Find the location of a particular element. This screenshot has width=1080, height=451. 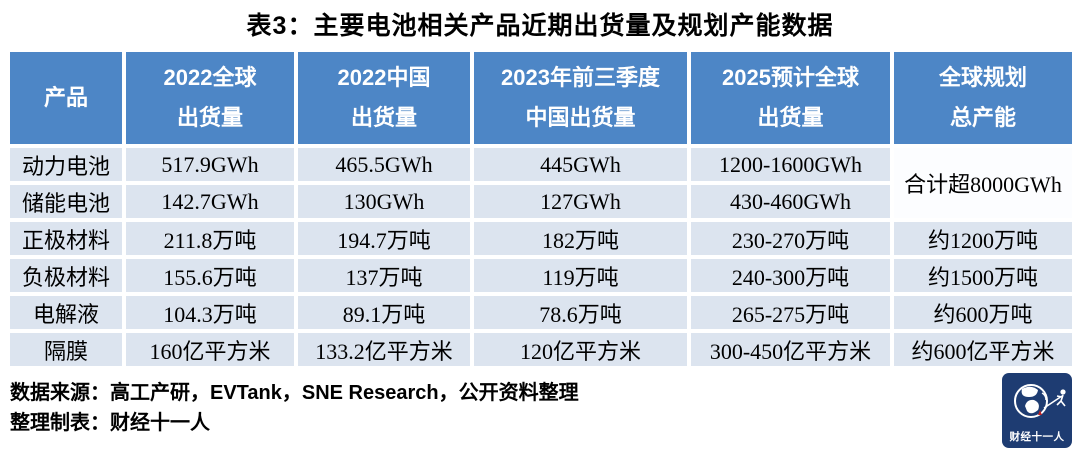

table-cell: 430-460GWh is located at coordinates (790, 201).